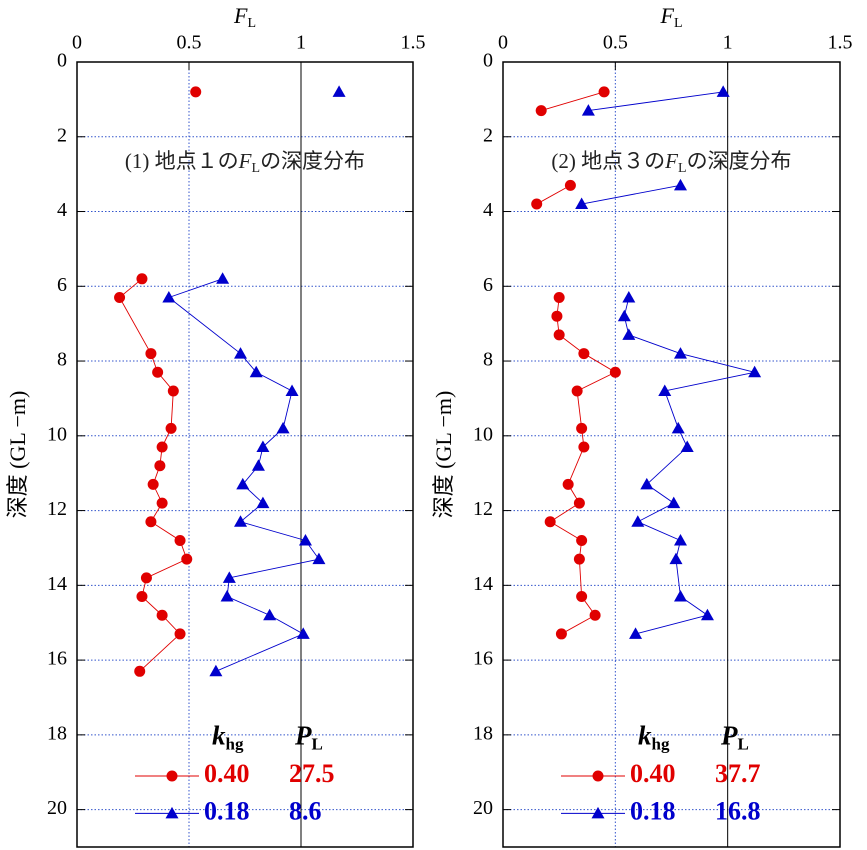 This screenshot has width=867, height=850. I want to click on y-tick-label: 0, so click(488, 61).